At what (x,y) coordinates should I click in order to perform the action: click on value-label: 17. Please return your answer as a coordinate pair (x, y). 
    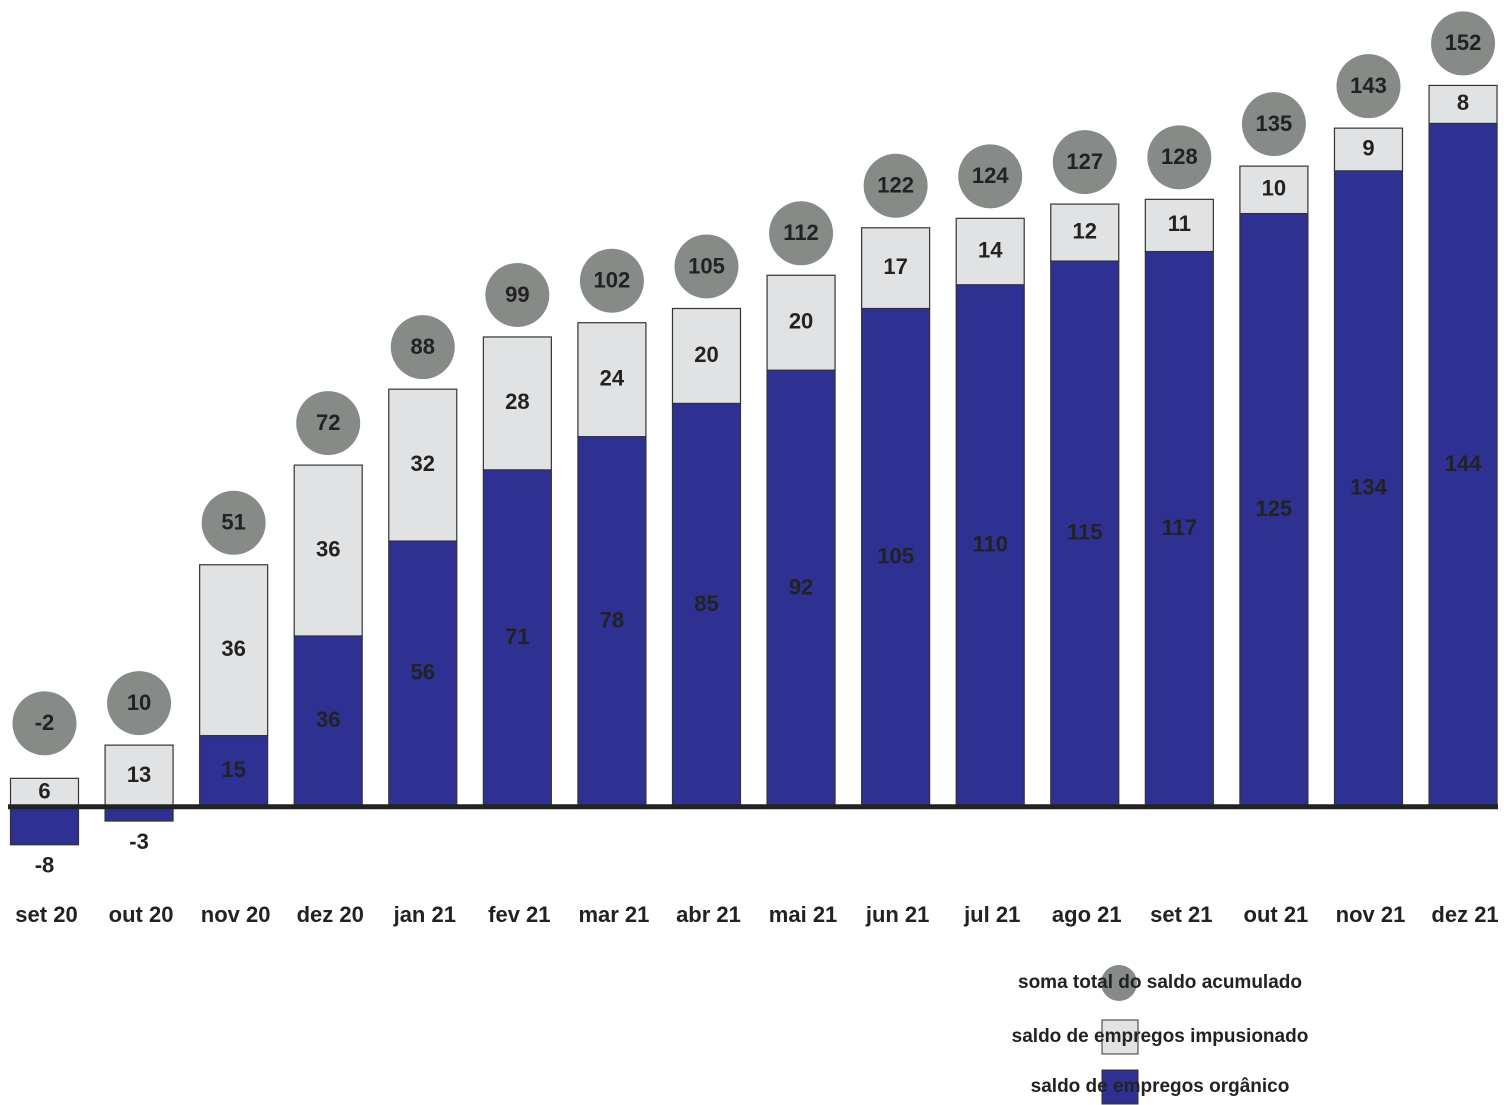
    Looking at the image, I should click on (895, 266).